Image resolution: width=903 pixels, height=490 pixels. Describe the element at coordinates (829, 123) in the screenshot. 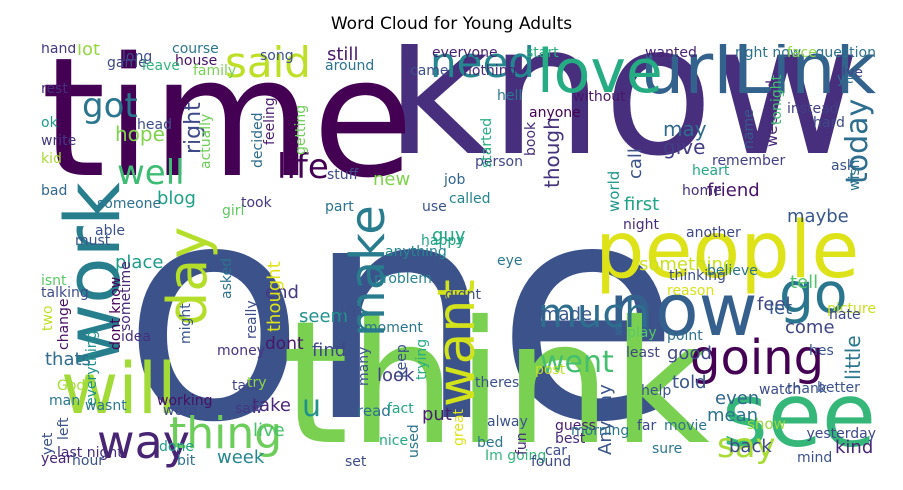

I see `word-hard: hard` at that location.